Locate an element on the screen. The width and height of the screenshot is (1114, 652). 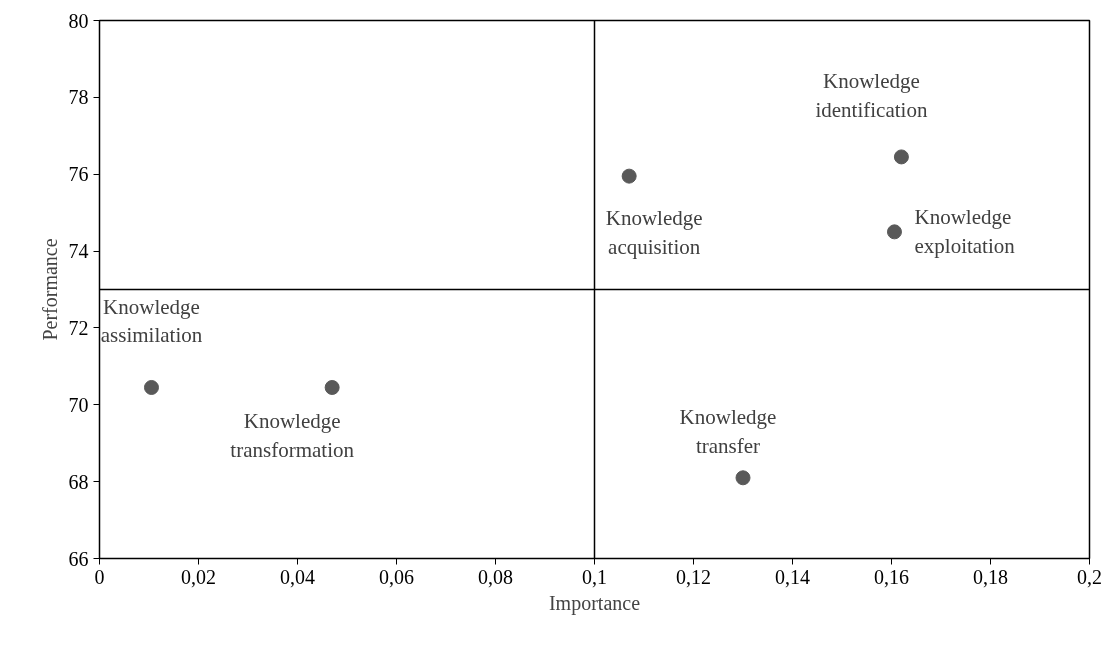
series-label: Knowledge acquisition is located at coordinates (654, 232).